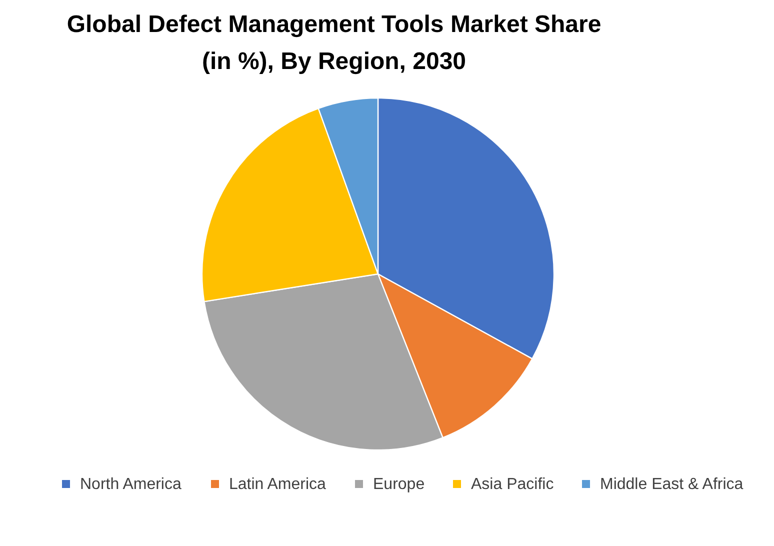  I want to click on legend-label: Middle East & Africa, so click(672, 484).